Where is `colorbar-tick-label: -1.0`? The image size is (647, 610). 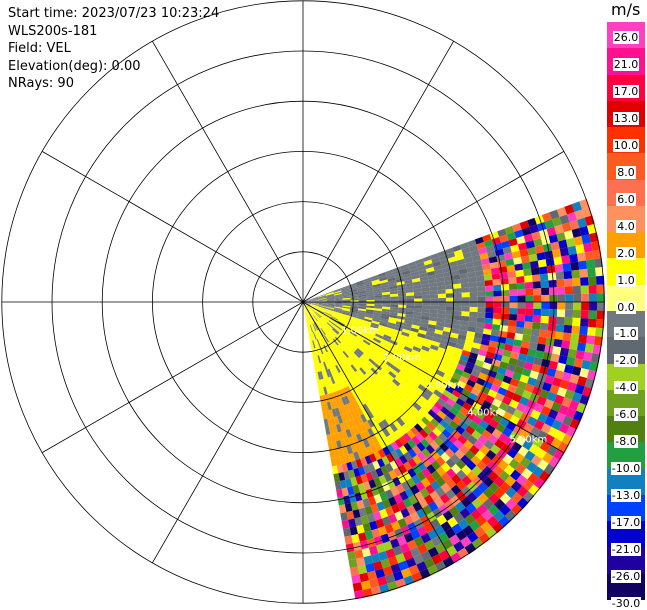
colorbar-tick-label: -1.0 is located at coordinates (626, 334).